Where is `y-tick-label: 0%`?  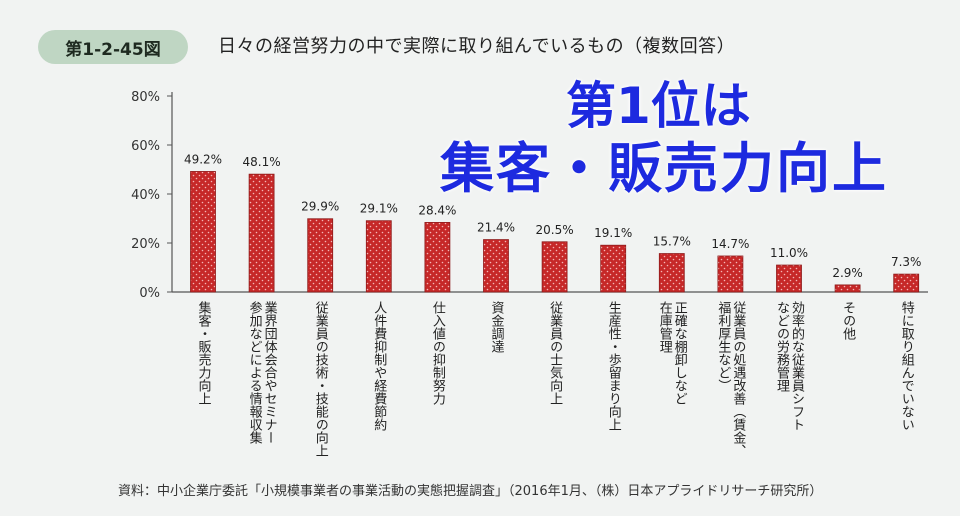
y-tick-label: 0% is located at coordinates (149, 293).